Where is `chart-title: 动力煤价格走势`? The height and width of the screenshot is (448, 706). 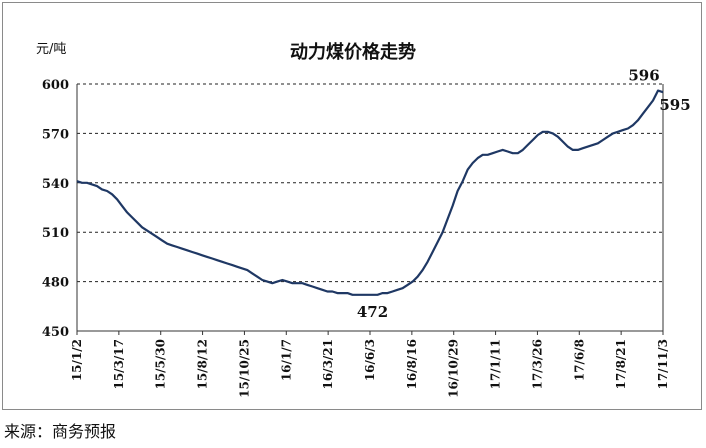 chart-title: 动力煤价格走势 is located at coordinates (353, 52).